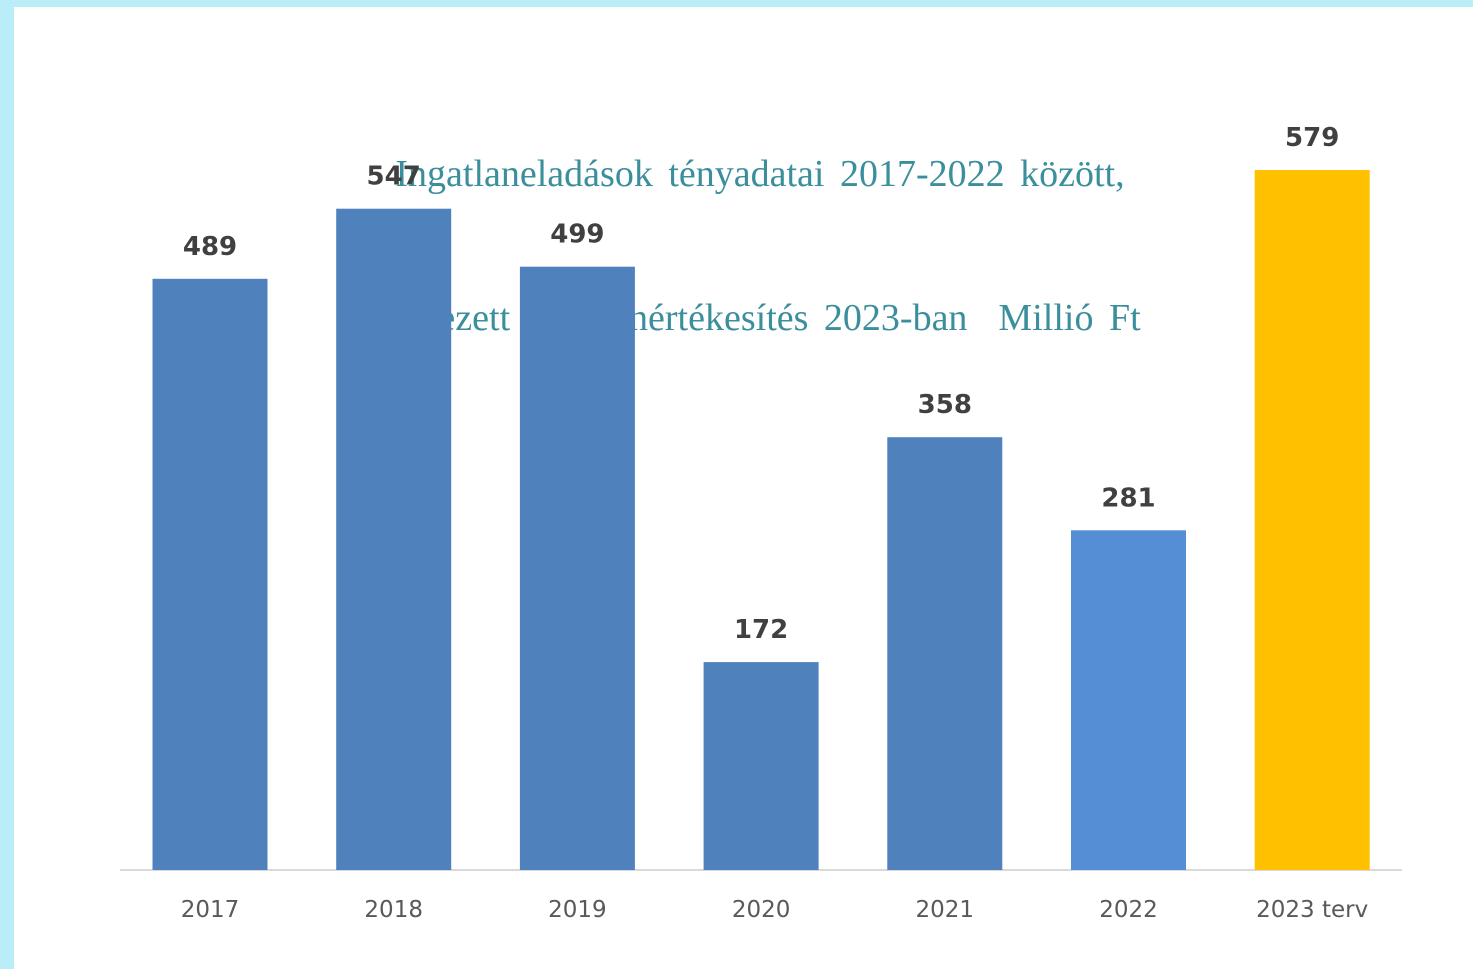 The width and height of the screenshot is (1473, 969). What do you see at coordinates (761, 630) in the screenshot?
I see `data-label-2020: 172` at bounding box center [761, 630].